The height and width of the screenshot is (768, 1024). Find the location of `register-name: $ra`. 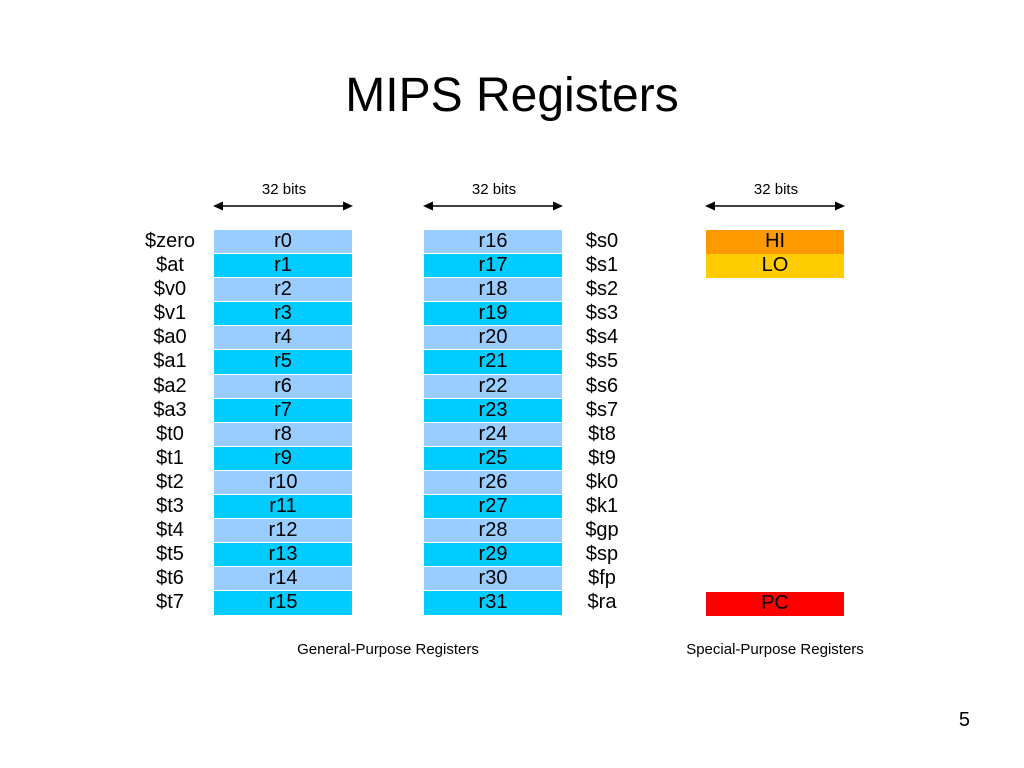

register-name: $ra is located at coordinates (602, 602).